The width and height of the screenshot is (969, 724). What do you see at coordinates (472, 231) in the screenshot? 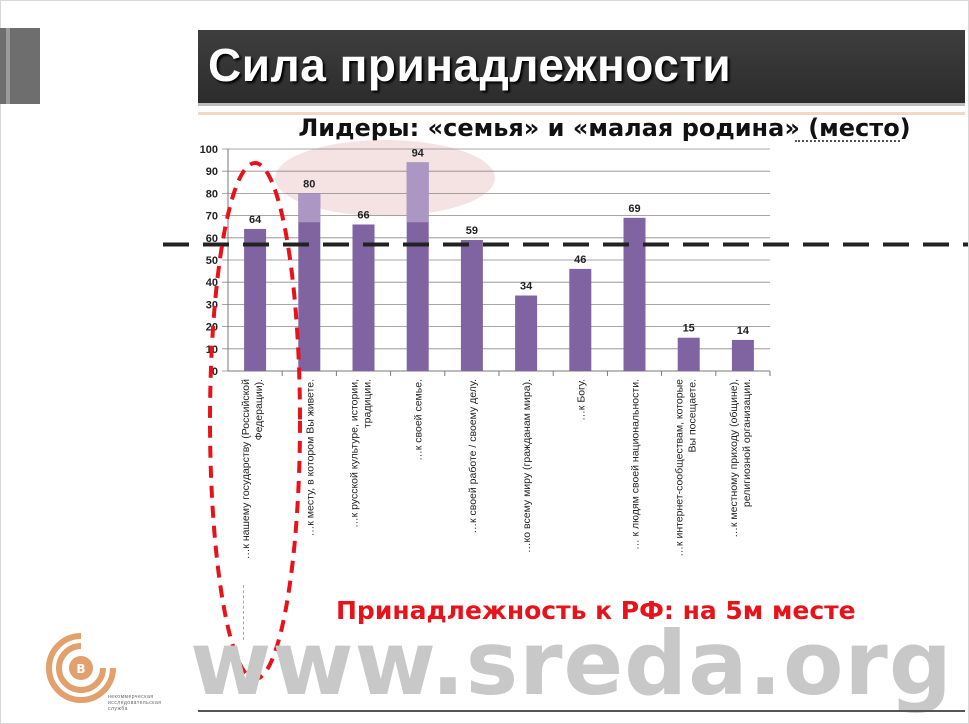
I see `data-label: 59` at bounding box center [472, 231].